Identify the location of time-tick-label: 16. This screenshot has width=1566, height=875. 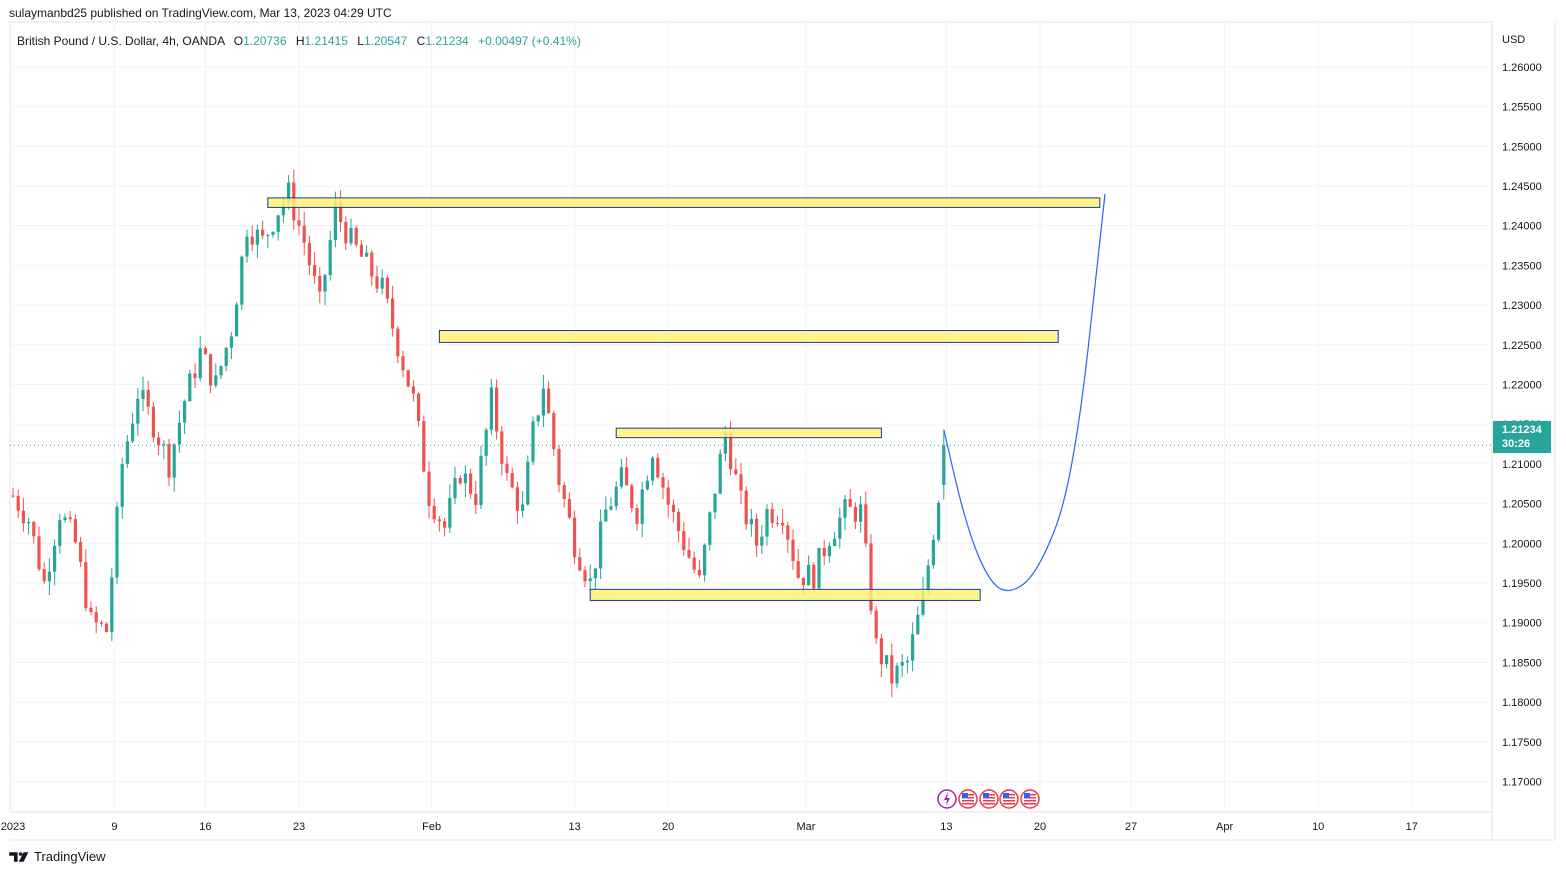
(205, 827).